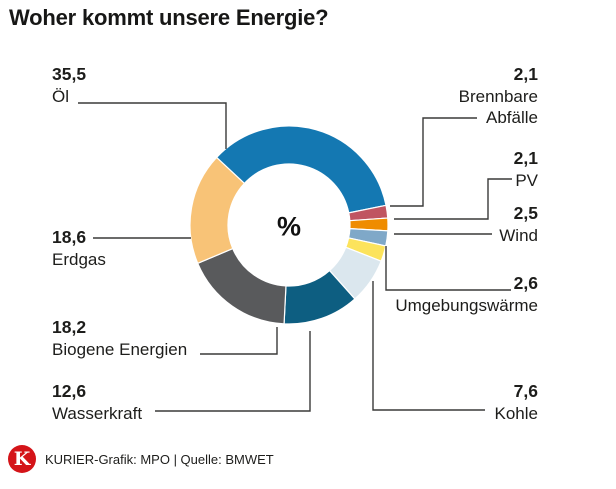 The height and width of the screenshot is (489, 616). I want to click on label-kohle-value: 7,6, so click(525, 391).